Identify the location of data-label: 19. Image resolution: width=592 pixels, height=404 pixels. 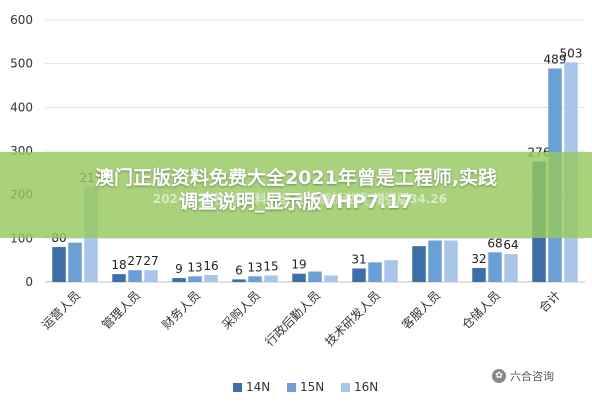
(298, 265).